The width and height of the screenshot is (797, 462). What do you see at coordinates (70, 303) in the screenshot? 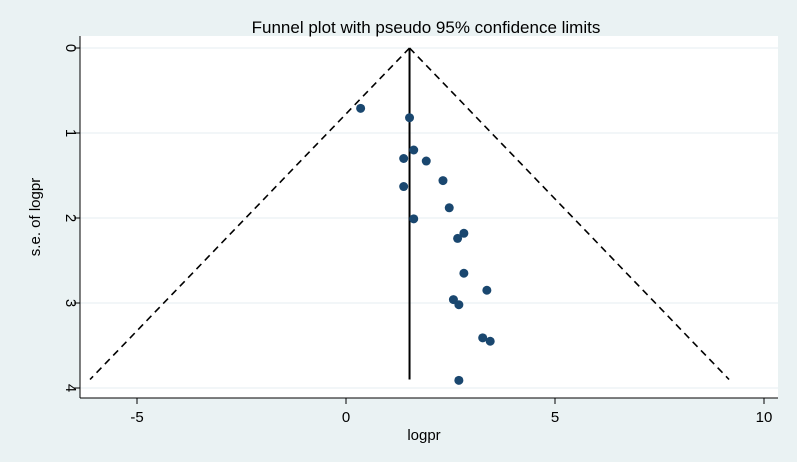
I see `y-tick-label-3: 3` at bounding box center [70, 303].